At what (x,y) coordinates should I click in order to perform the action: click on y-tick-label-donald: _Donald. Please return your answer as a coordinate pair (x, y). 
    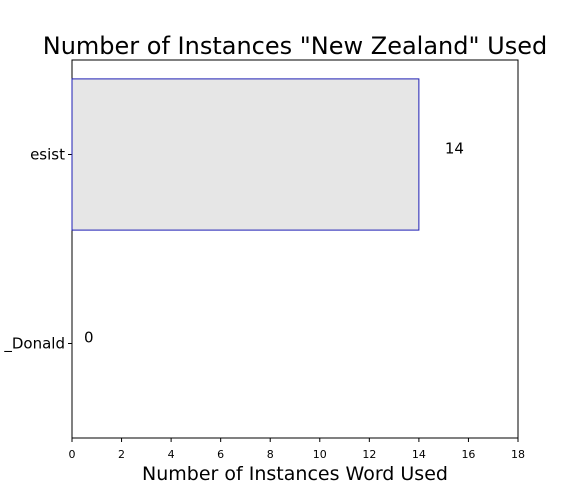
    Looking at the image, I should click on (34, 344).